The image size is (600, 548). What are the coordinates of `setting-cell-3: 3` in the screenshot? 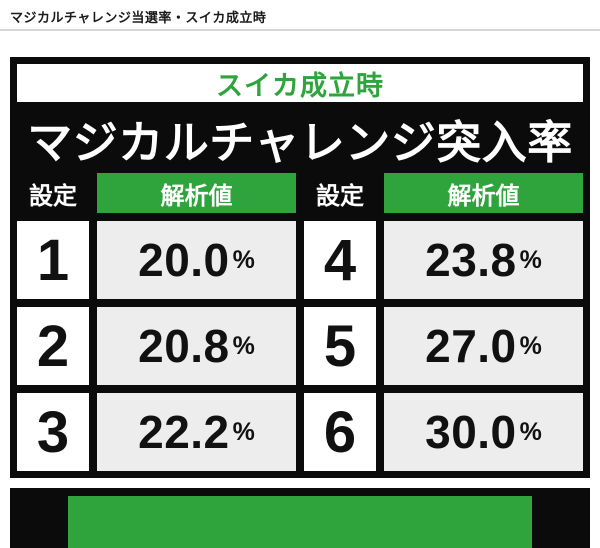 It's located at (53, 432).